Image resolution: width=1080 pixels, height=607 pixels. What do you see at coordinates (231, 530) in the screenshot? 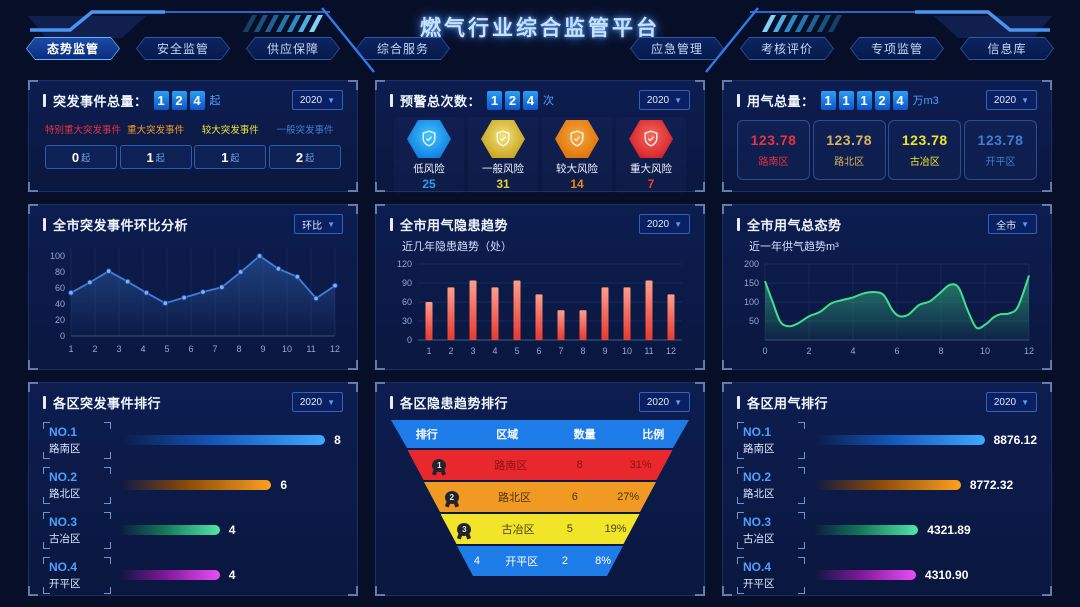
I see `rank-bar-track: 4` at bounding box center [231, 530].